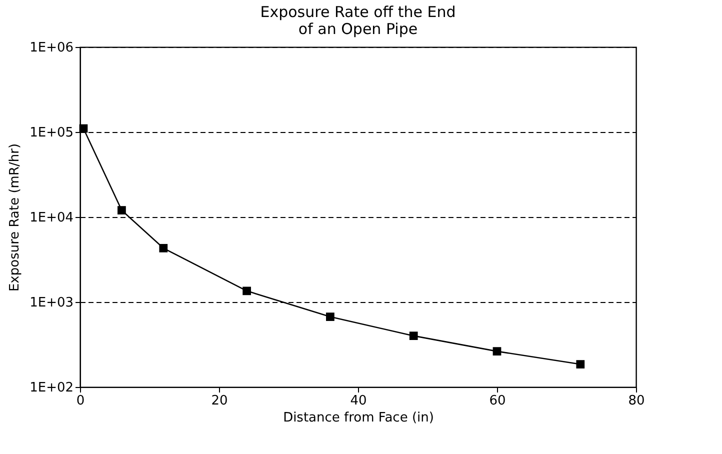 The image size is (722, 454). I want to click on x-tick-label: 60, so click(497, 401).